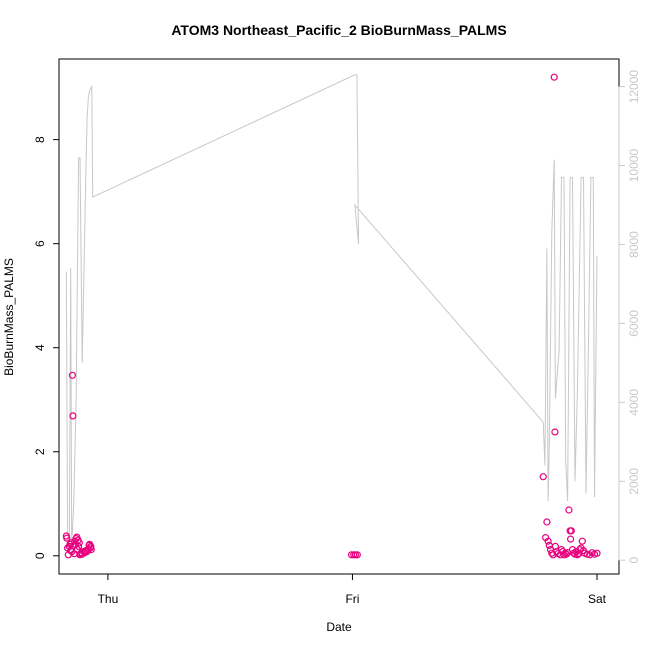  Describe the element at coordinates (40, 243) in the screenshot. I see `left-tick-label-3: 6` at that location.